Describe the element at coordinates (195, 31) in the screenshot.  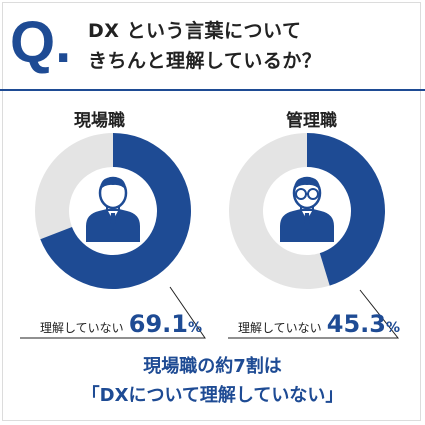
I see `question-text-line1: DX という言葉について` at that location.